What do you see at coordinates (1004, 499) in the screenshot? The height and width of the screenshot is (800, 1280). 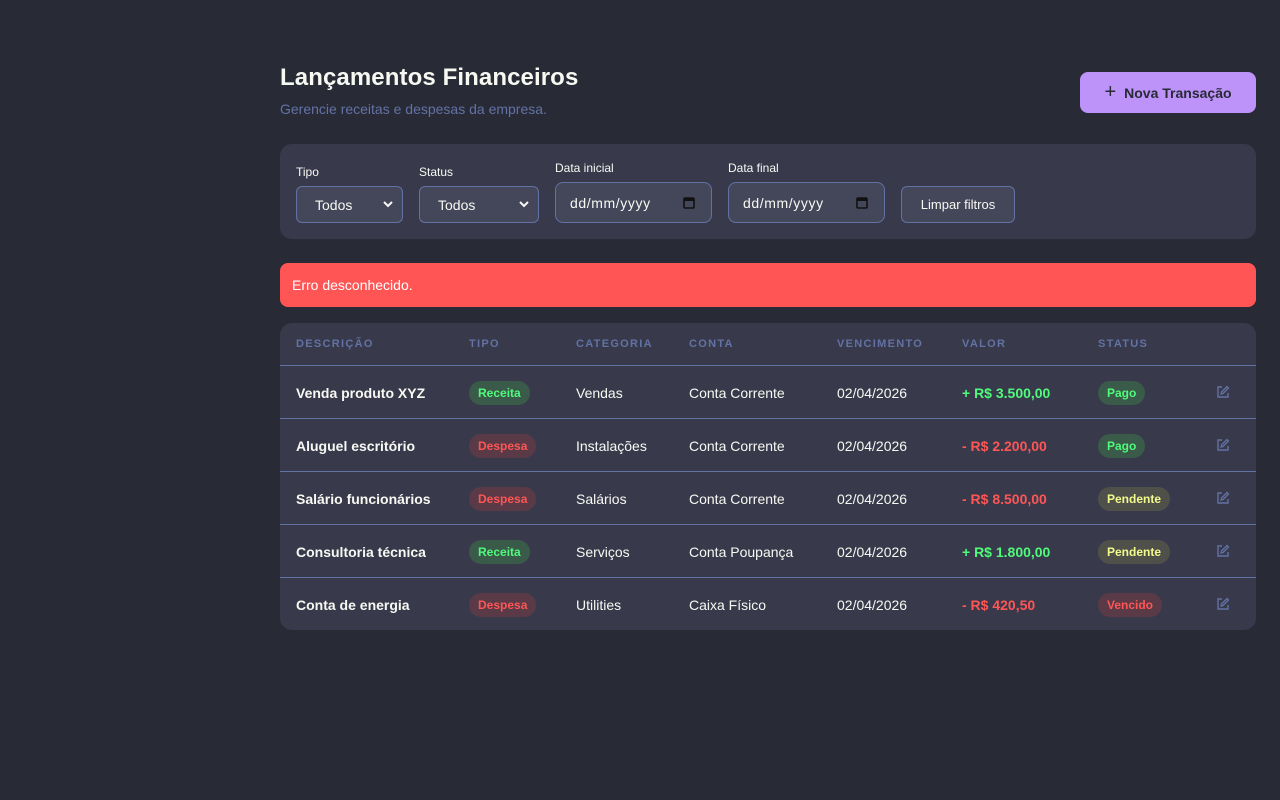 I see `cell-valor: - R$ 8.500,00` at bounding box center [1004, 499].